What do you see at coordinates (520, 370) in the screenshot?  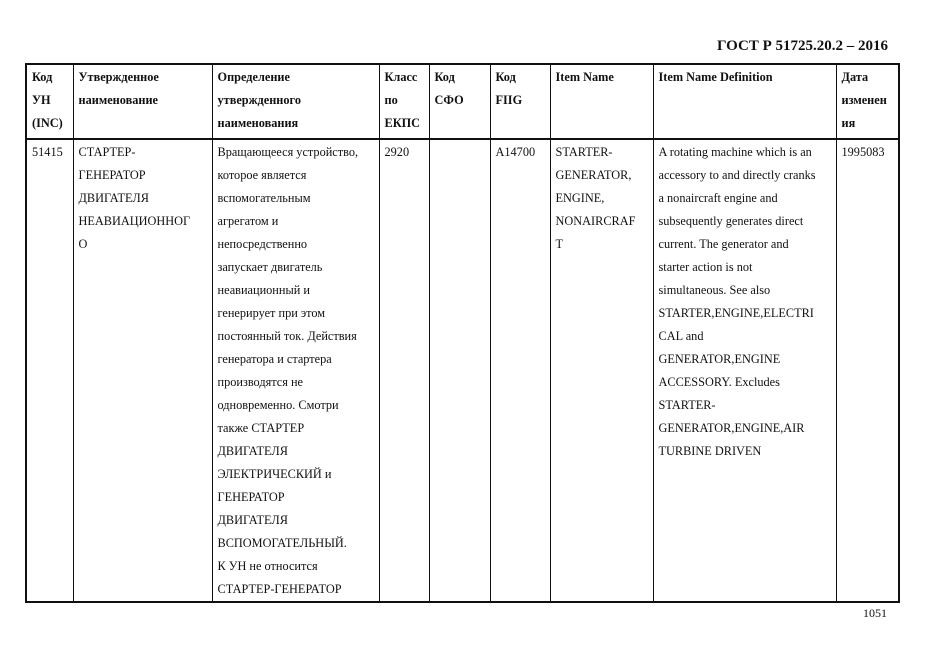 I see `cell-fiig-code: A14700` at bounding box center [520, 370].